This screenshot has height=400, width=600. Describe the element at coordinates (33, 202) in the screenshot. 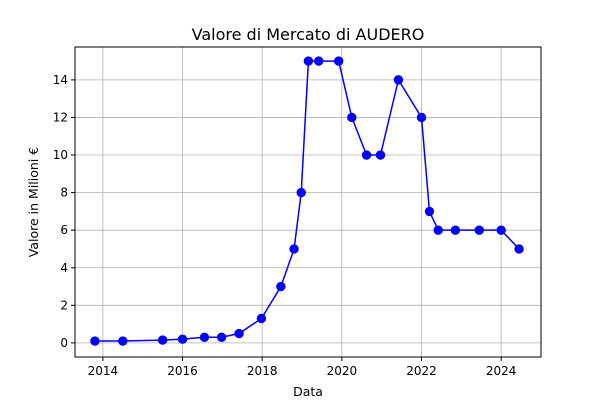

I see `y-axis-label: Valore in Milioni €` at that location.